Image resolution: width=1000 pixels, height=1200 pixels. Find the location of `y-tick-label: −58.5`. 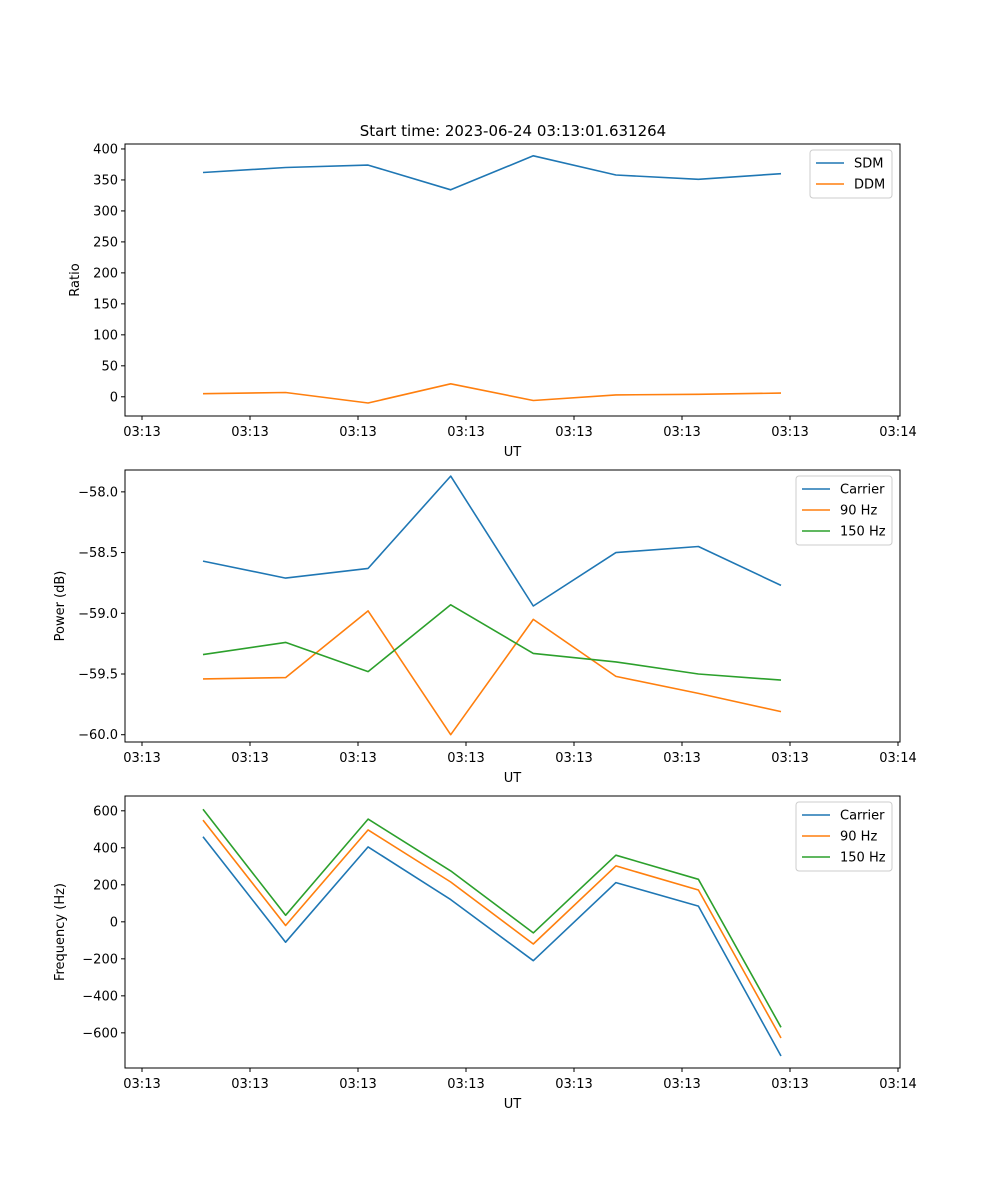

y-tick-label: −58.5 is located at coordinates (98, 553).